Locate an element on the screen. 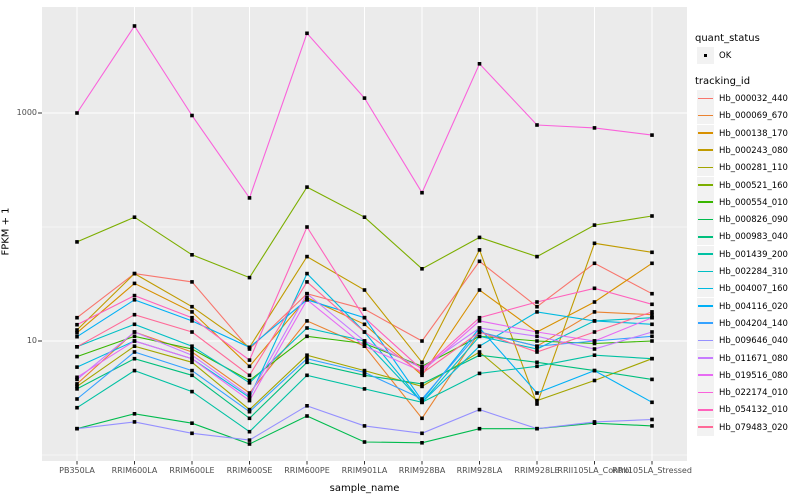 The width and height of the screenshot is (800, 500). legend-item-label: Hb_054132_010 is located at coordinates (753, 410).